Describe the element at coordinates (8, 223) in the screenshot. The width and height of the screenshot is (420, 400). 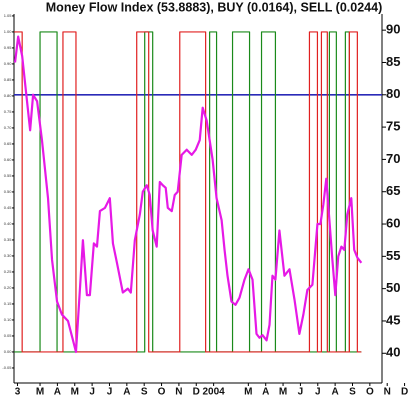
I see `y2-tick-label: 0.40` at that location.